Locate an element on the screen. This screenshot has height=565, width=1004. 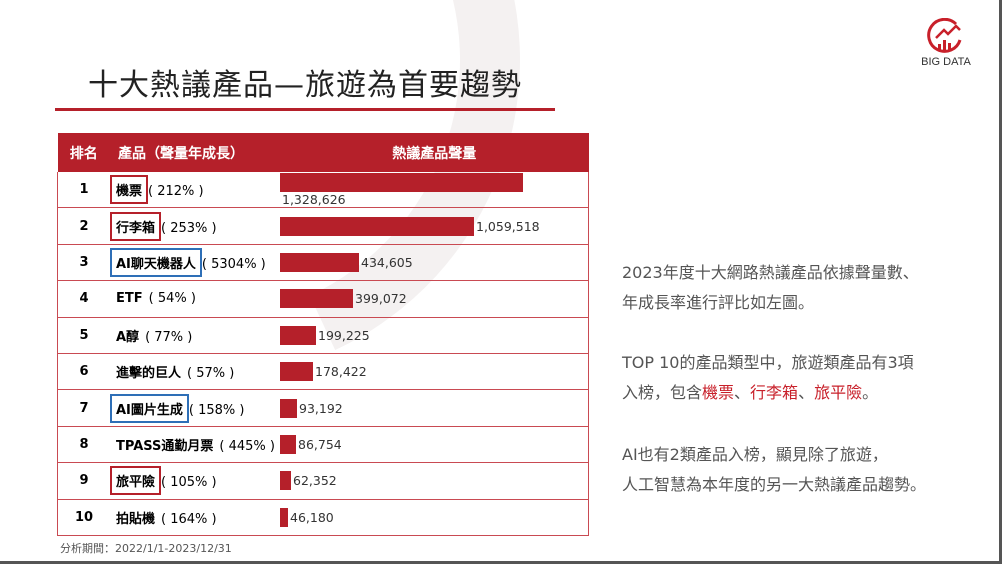
rank: 3 is located at coordinates (83, 263).